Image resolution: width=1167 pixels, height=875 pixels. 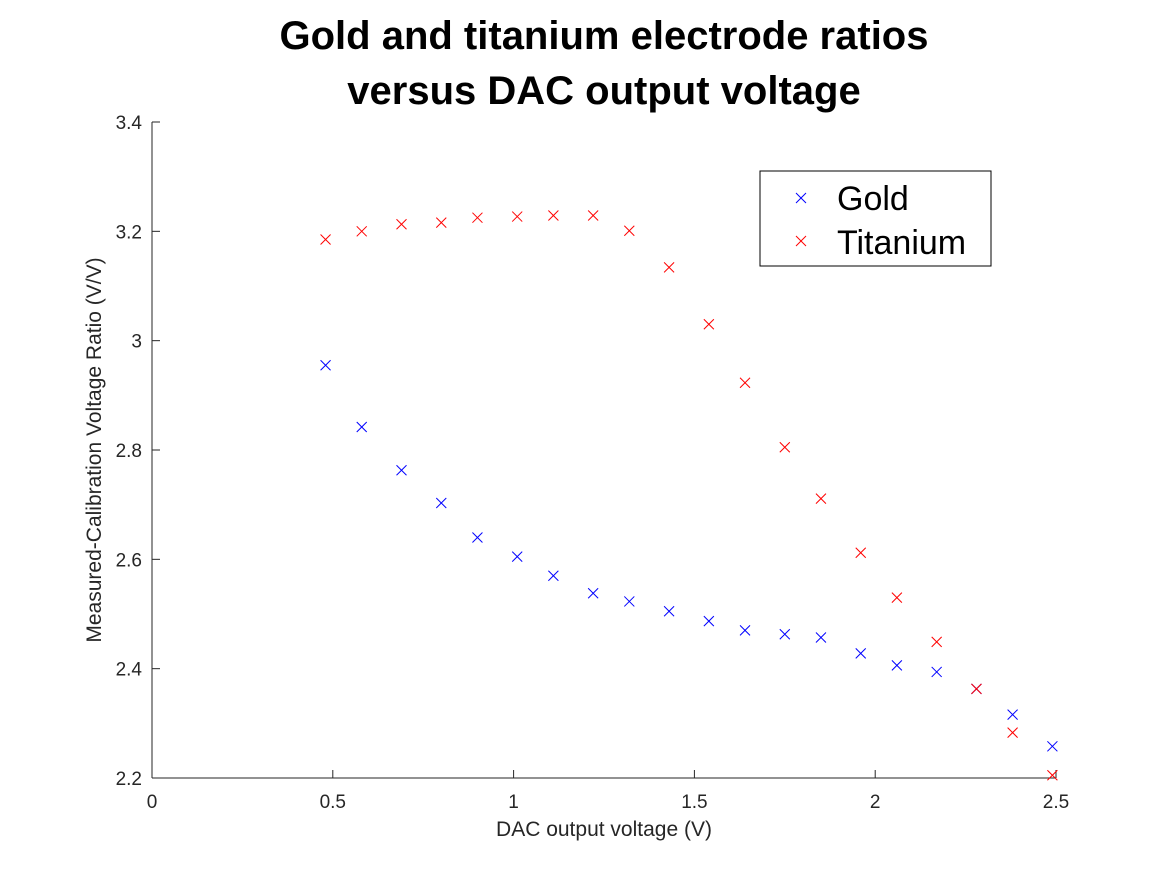 I want to click on x-tick-label: 0.5, so click(x=333, y=802).